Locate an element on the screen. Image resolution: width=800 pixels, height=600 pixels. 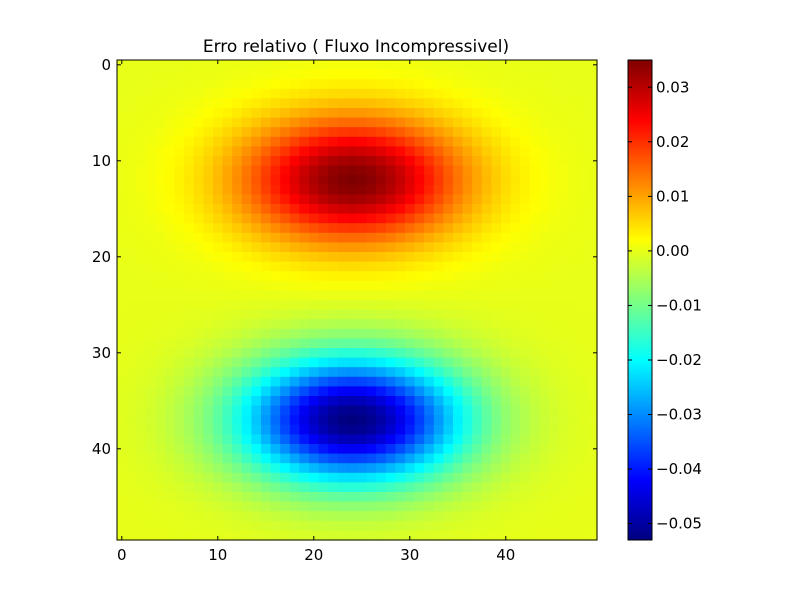
colorbar-tick-label: −0.01 is located at coordinates (679, 305).